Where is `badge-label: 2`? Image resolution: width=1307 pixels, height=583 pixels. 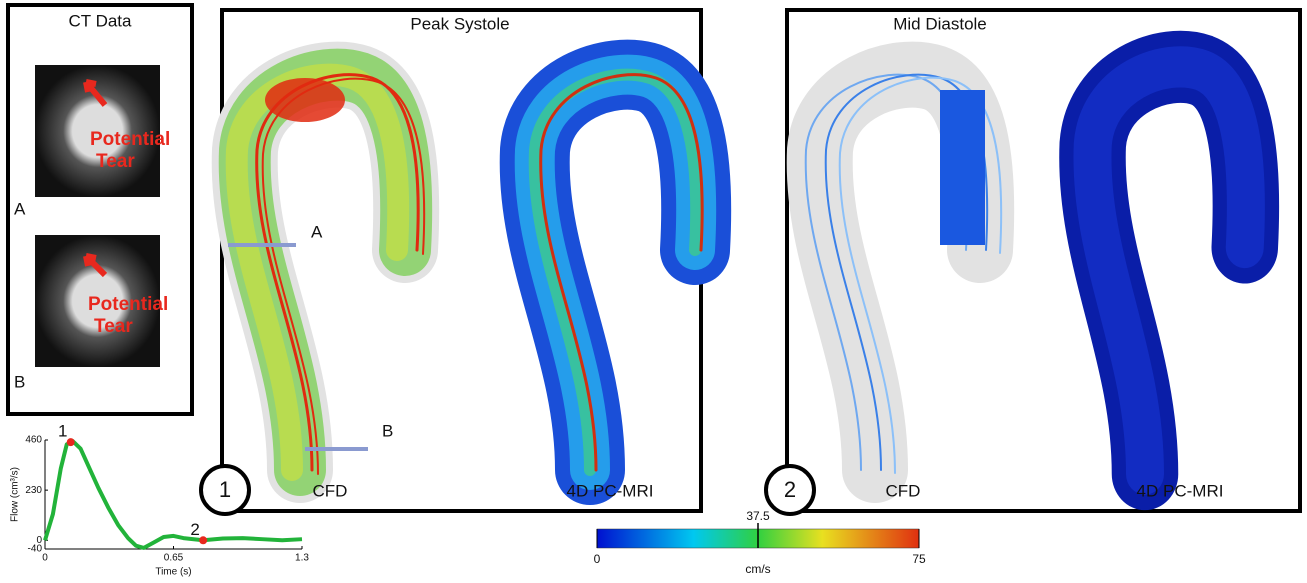 badge-label: 2 is located at coordinates (790, 489).